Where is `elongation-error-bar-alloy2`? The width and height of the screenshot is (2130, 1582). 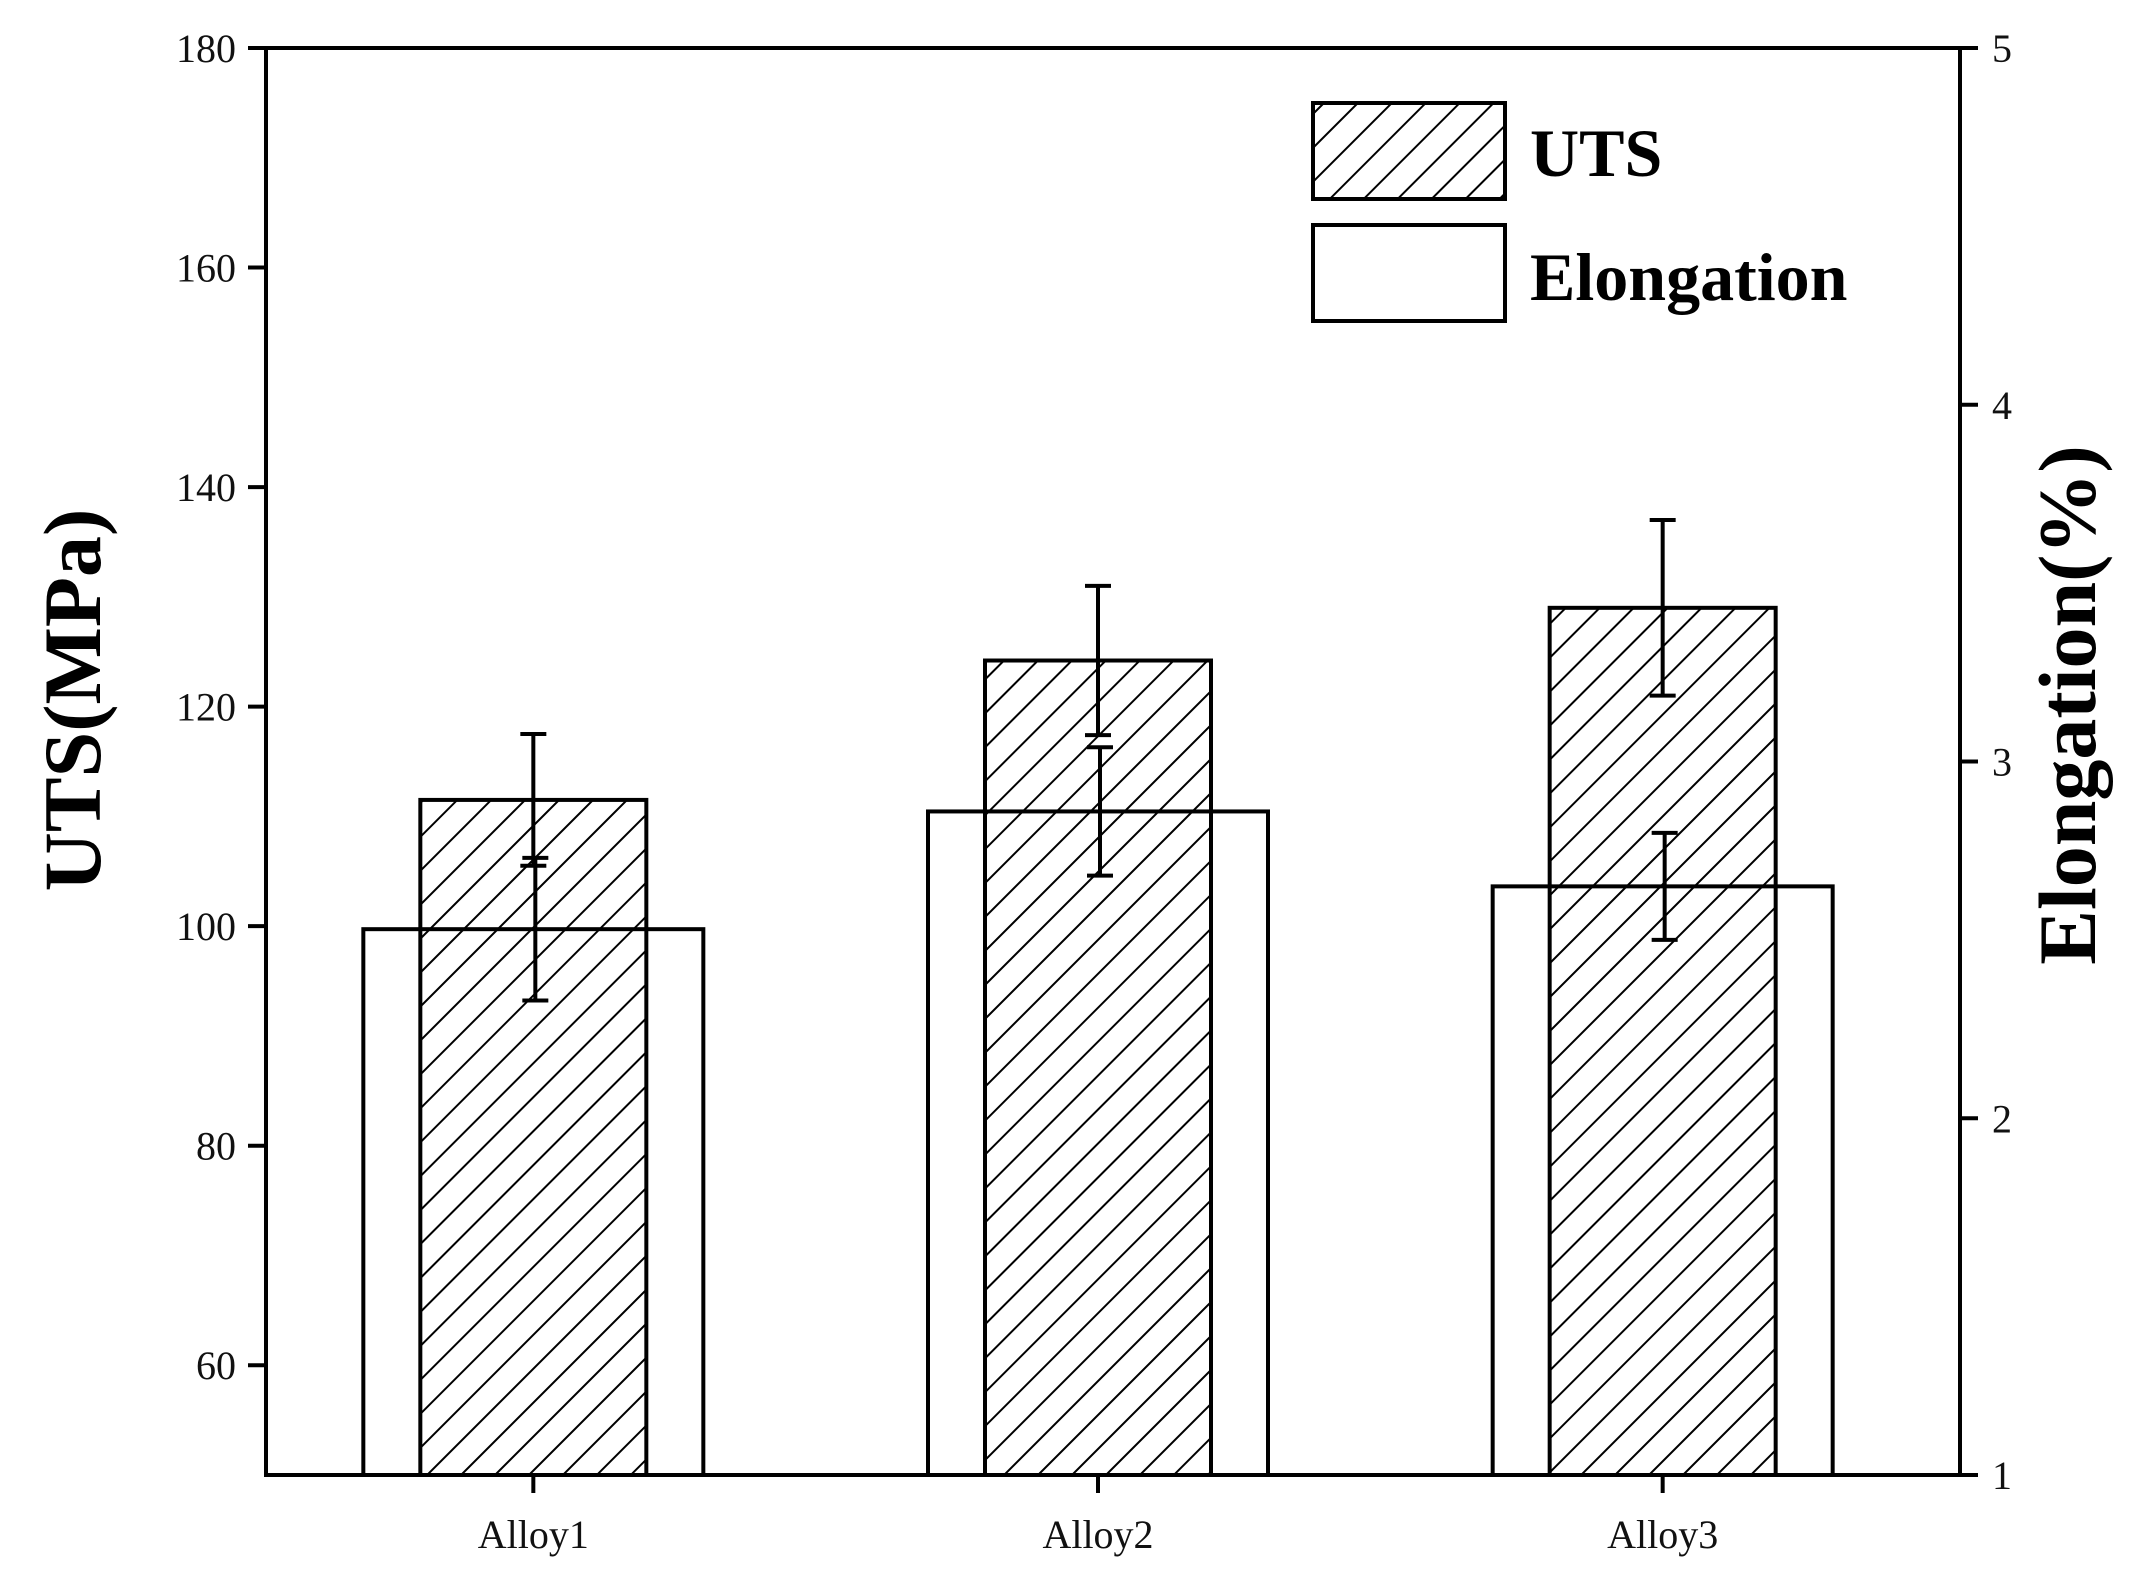
elongation-error-bar-alloy2 is located at coordinates (1100, 811).